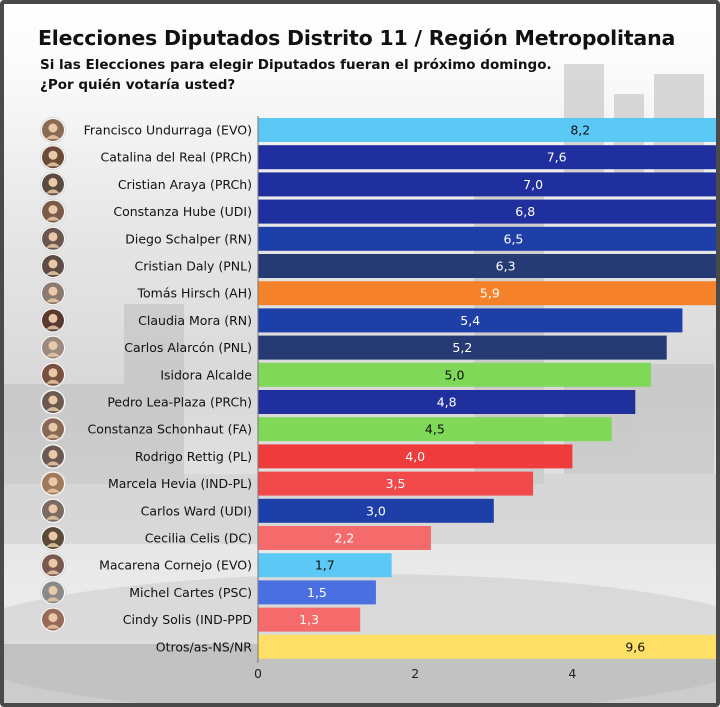 This screenshot has height=707, width=720. Describe the element at coordinates (187, 619) in the screenshot. I see `bar-category-label: Cindy Solis (IND-PPD` at that location.